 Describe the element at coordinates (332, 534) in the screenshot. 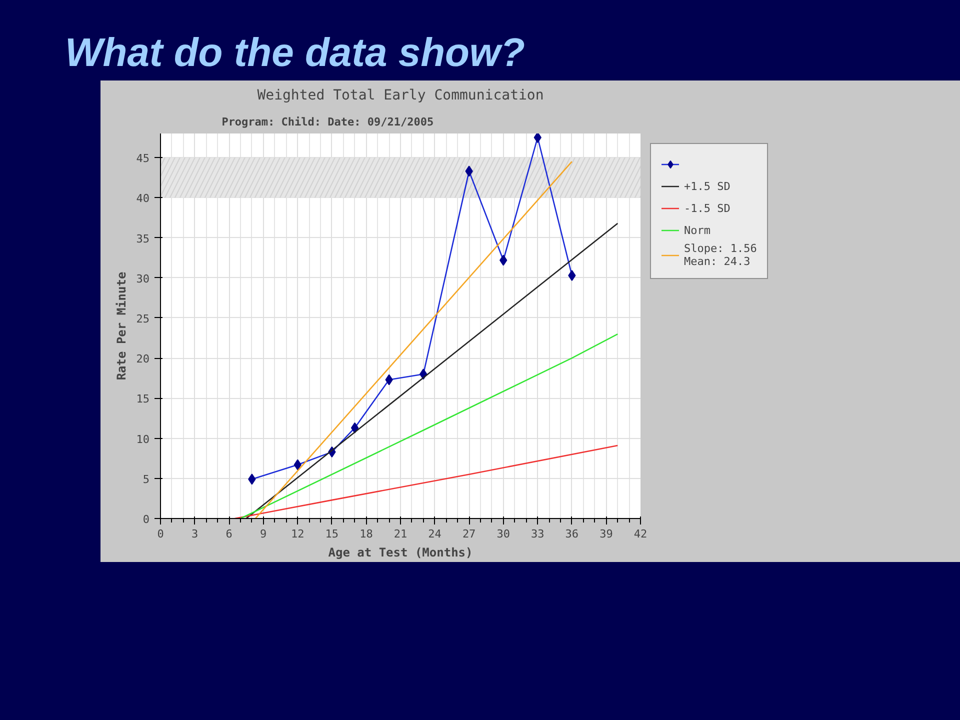

I see `x-tick-label: 15` at that location.